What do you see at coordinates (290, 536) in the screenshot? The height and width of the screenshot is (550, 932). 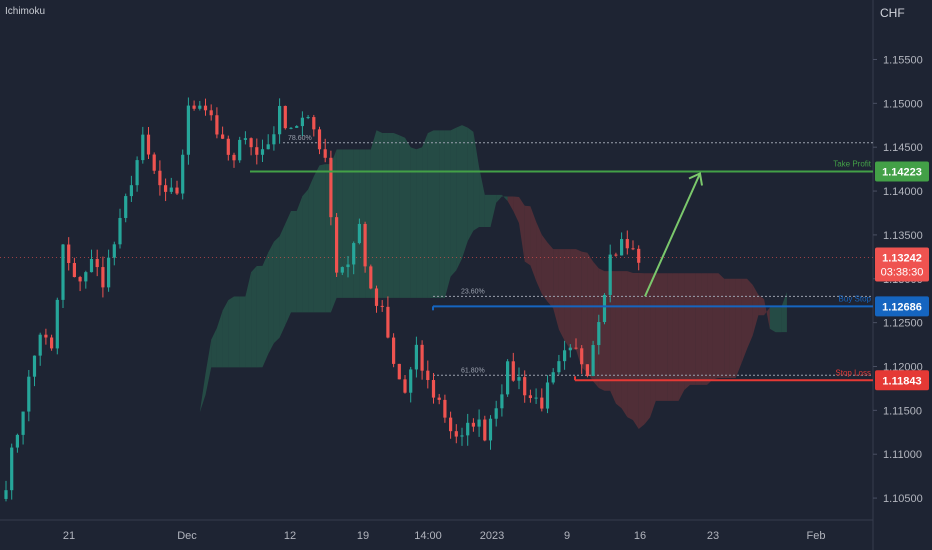 I see `x-tick-label: 12` at bounding box center [290, 536].